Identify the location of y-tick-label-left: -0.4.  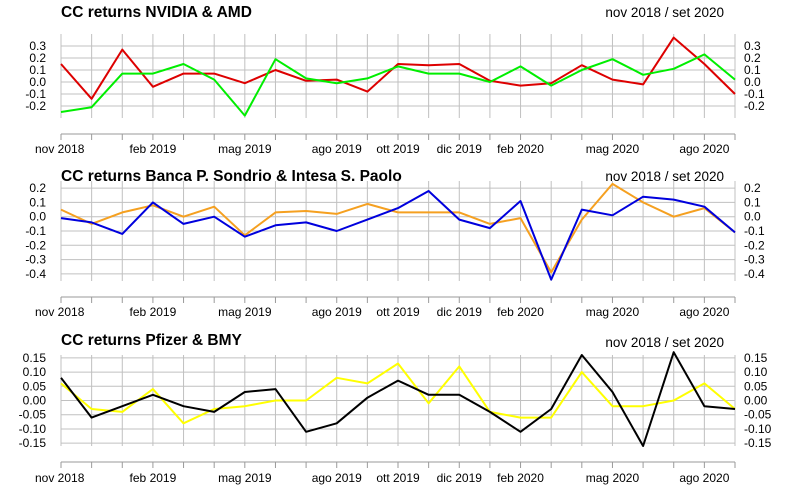
(35, 274).